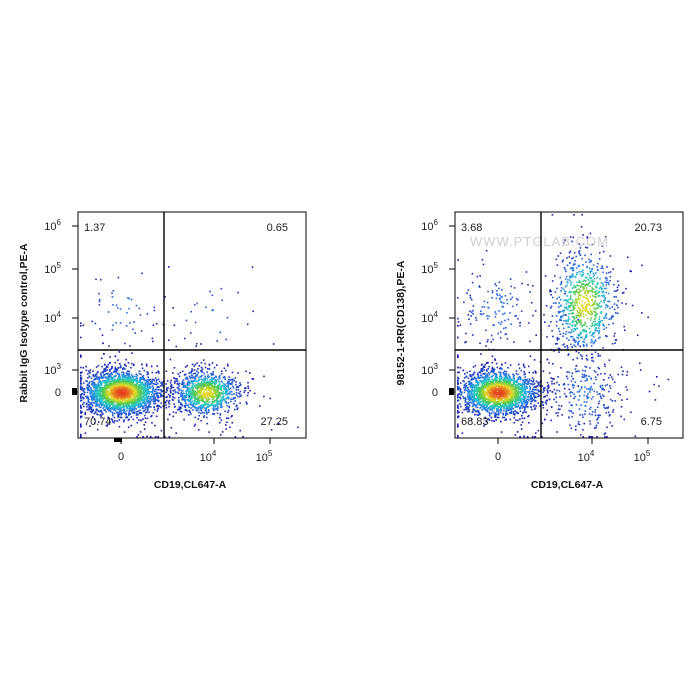  Describe the element at coordinates (274, 422) in the screenshot. I see `quadrant-lower-right-value: 27.25` at that location.